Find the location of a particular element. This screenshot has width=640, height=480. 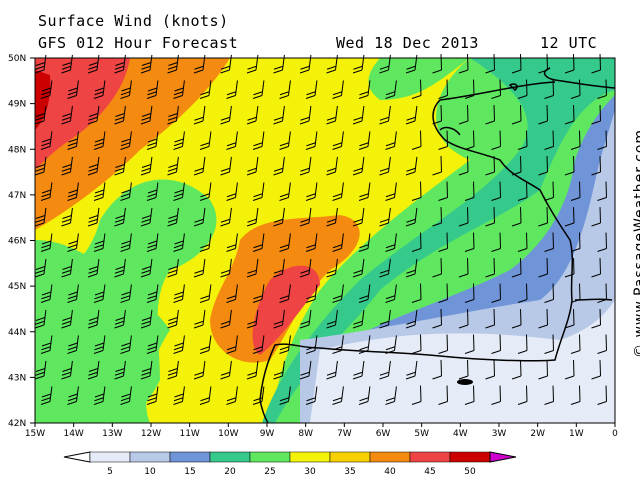

lon-label: 14W is located at coordinates (73, 434).